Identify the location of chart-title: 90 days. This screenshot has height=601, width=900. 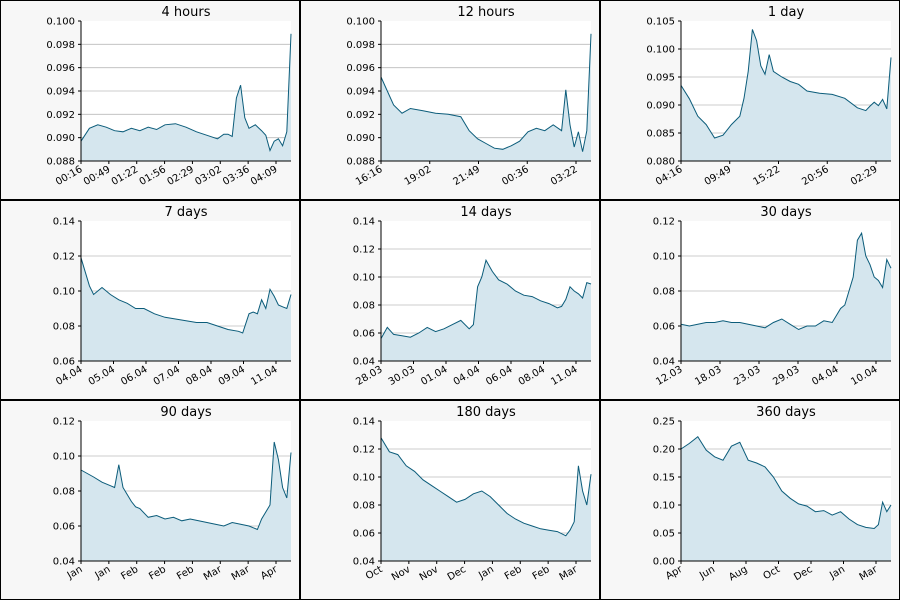
(186, 412).